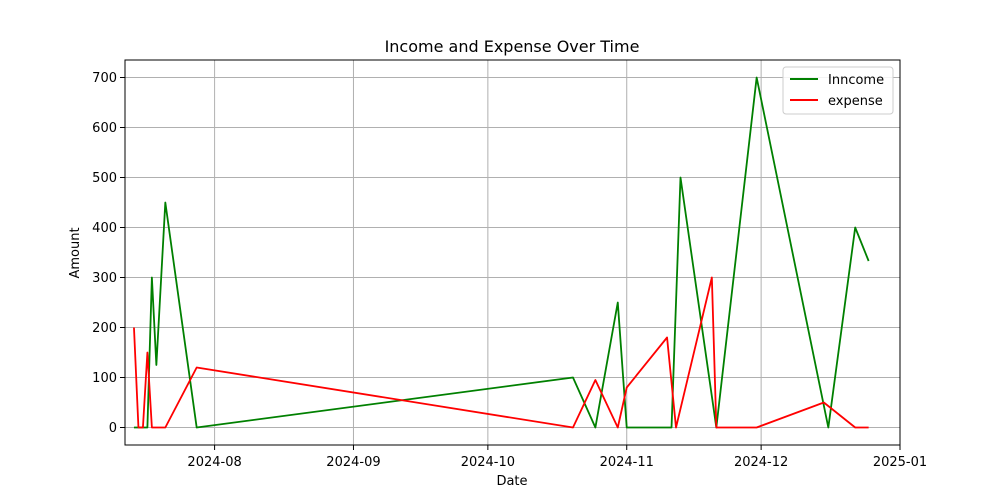 The image size is (1000, 500). Describe the element at coordinates (104, 78) in the screenshot. I see `y-tick-label: 700` at that location.